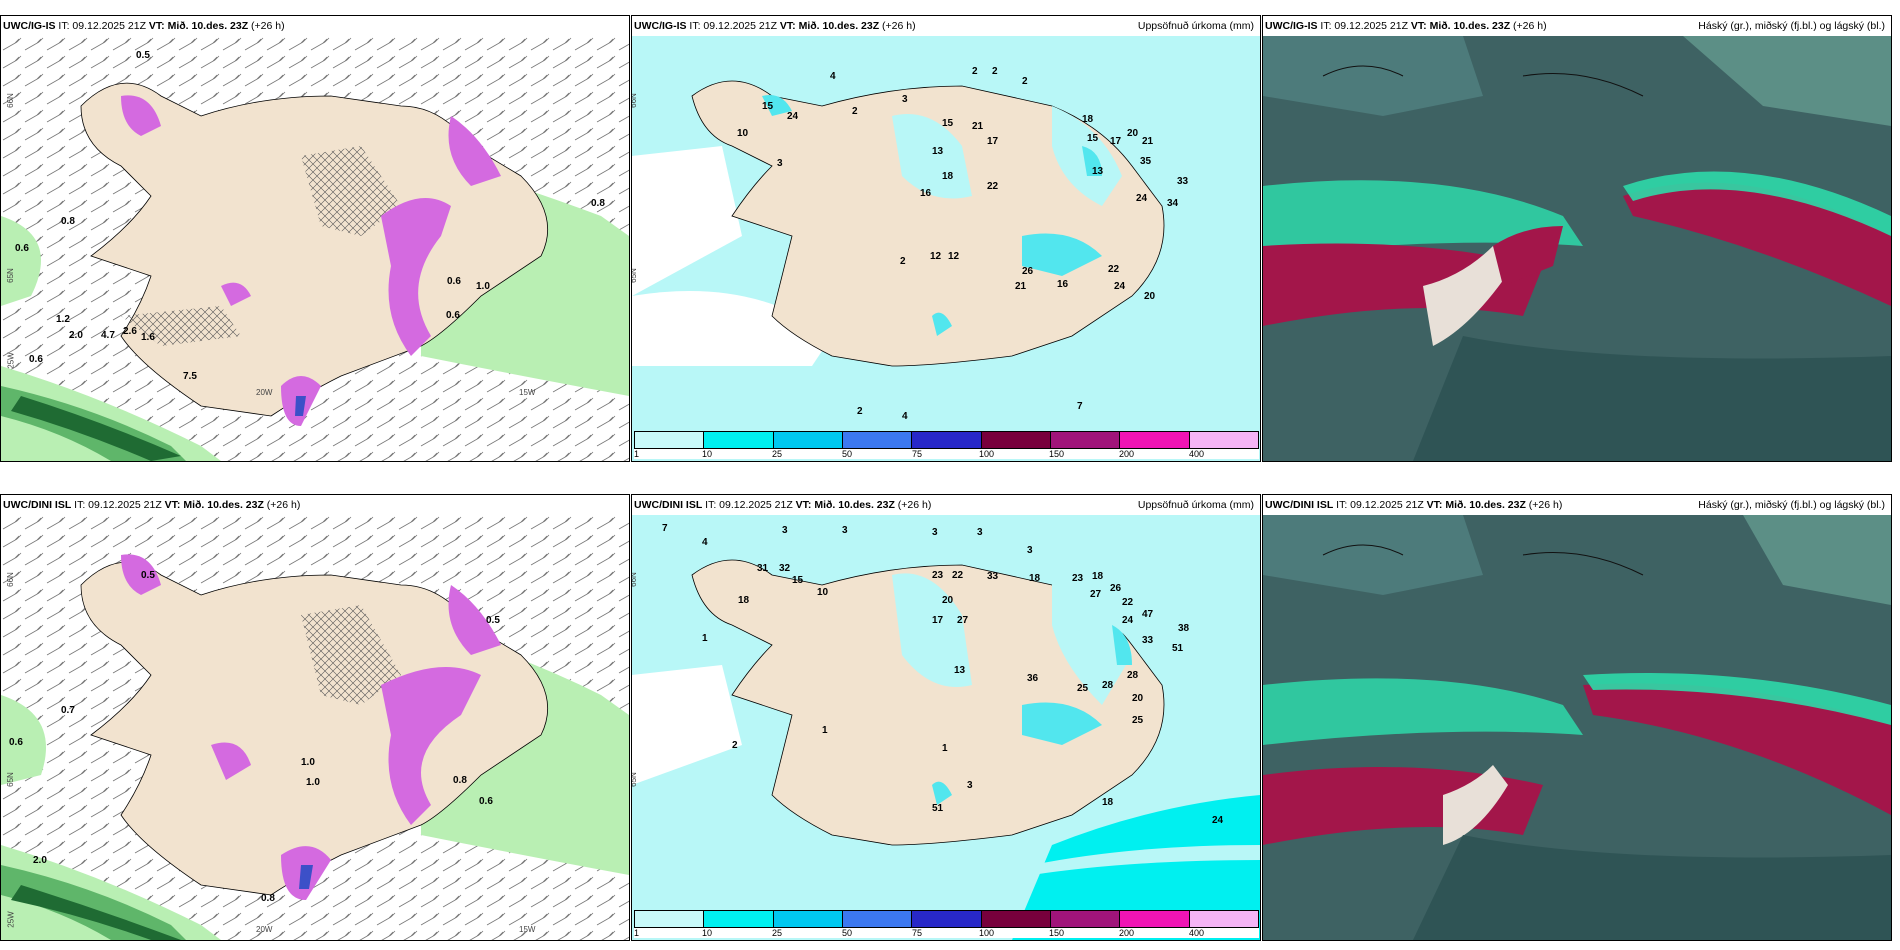  What do you see at coordinates (1184, 628) in the screenshot?
I see `precip-label: 38` at bounding box center [1184, 628].